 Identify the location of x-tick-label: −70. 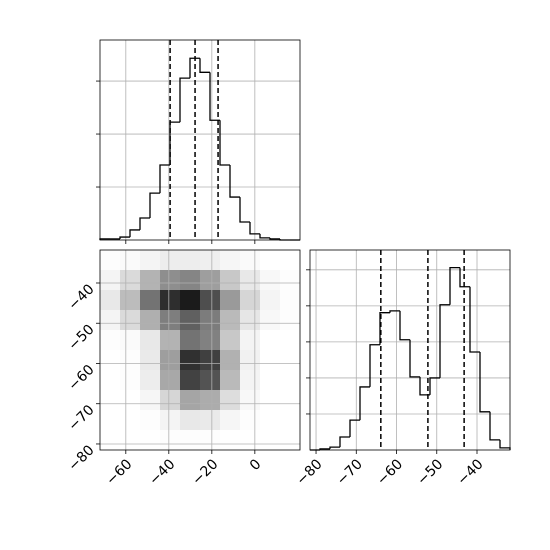
(350, 472).